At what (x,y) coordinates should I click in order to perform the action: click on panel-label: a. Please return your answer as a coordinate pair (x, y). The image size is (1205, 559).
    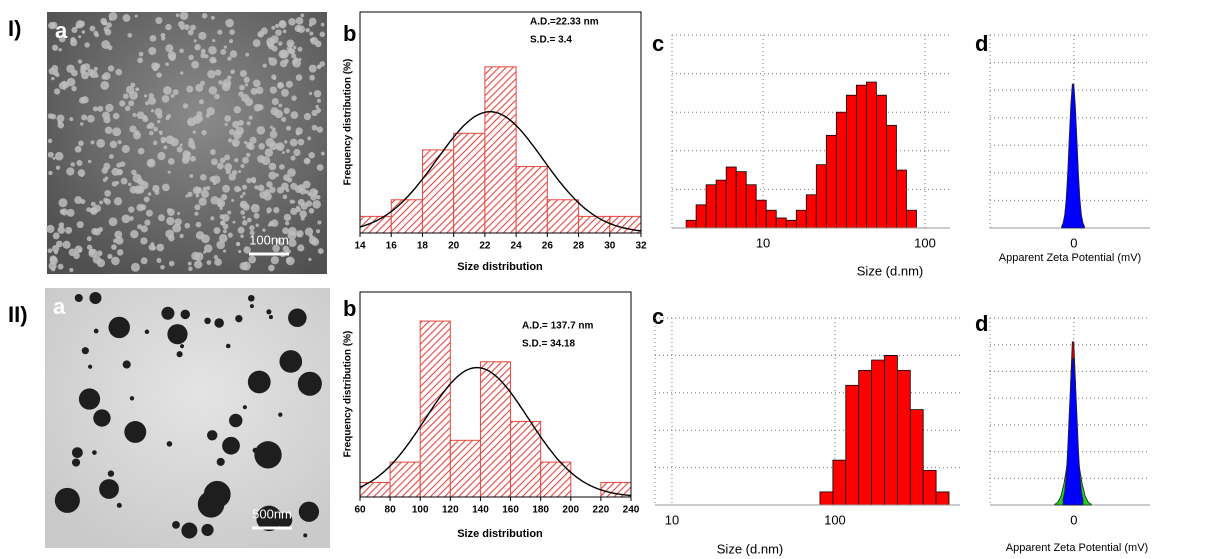
    Looking at the image, I should click on (59, 306).